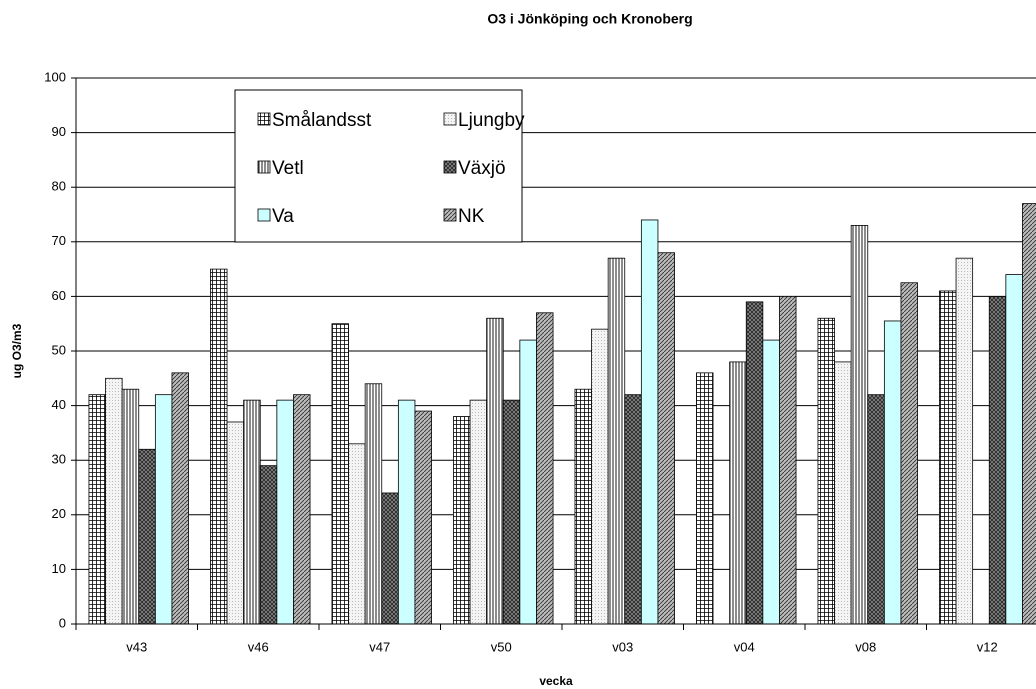 The image size is (1036, 689). I want to click on x-tick-label: v43, so click(136, 646).